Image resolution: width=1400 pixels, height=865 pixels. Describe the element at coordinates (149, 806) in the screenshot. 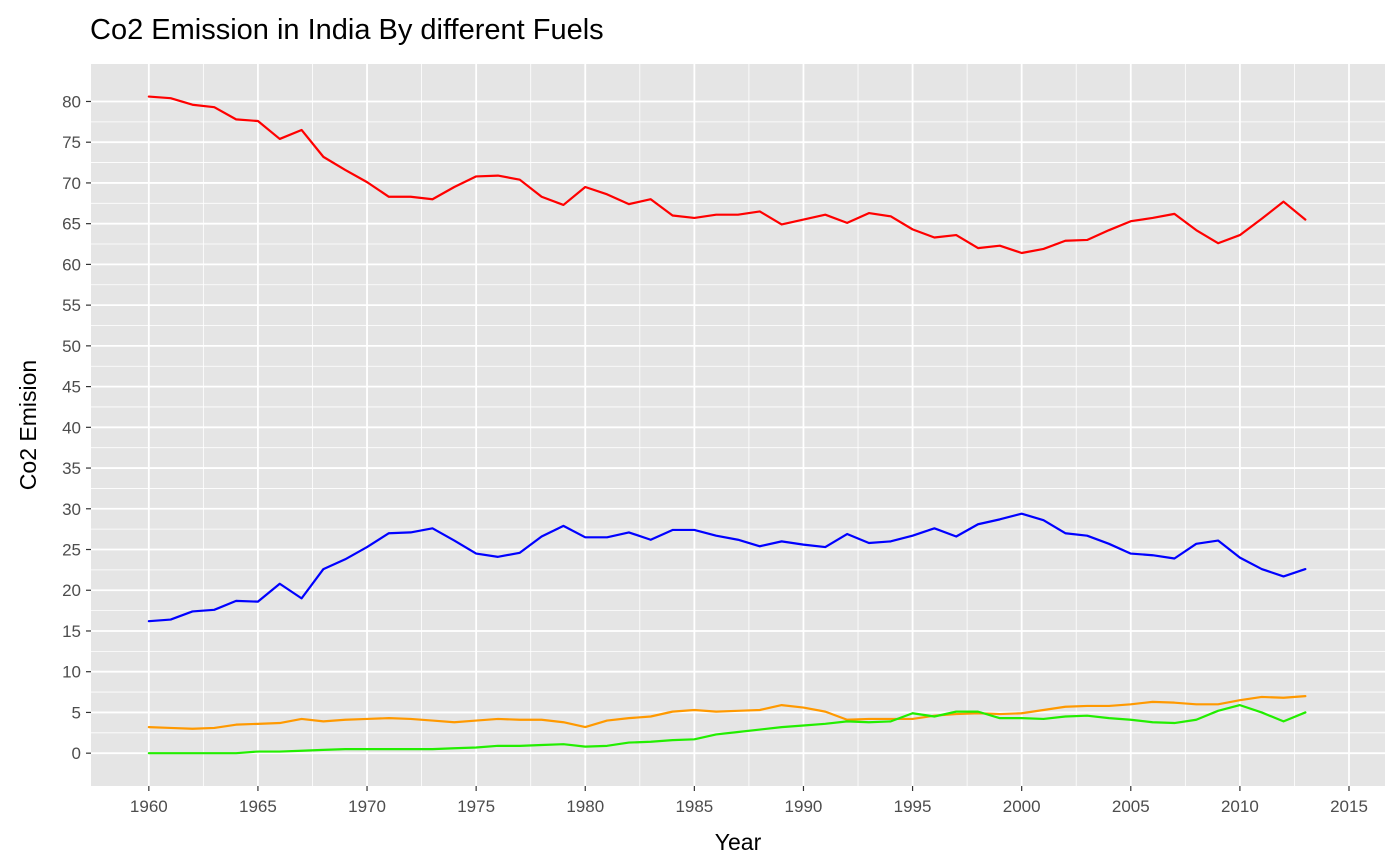

I see `x-tick-label: 1960` at that location.